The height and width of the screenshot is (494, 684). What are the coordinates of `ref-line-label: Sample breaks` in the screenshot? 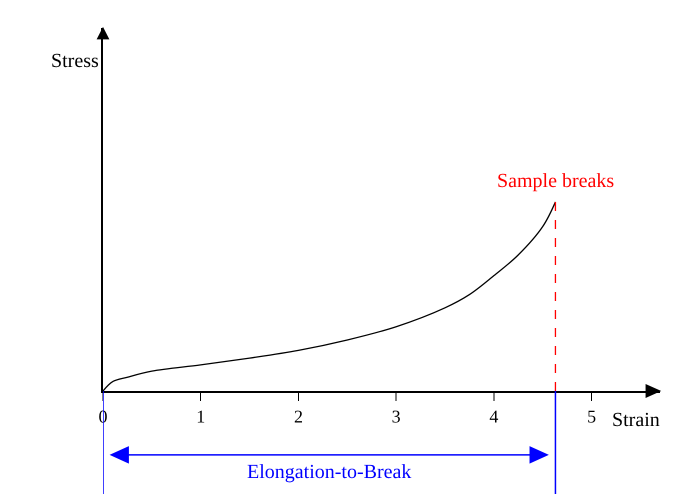 It's located at (555, 181).